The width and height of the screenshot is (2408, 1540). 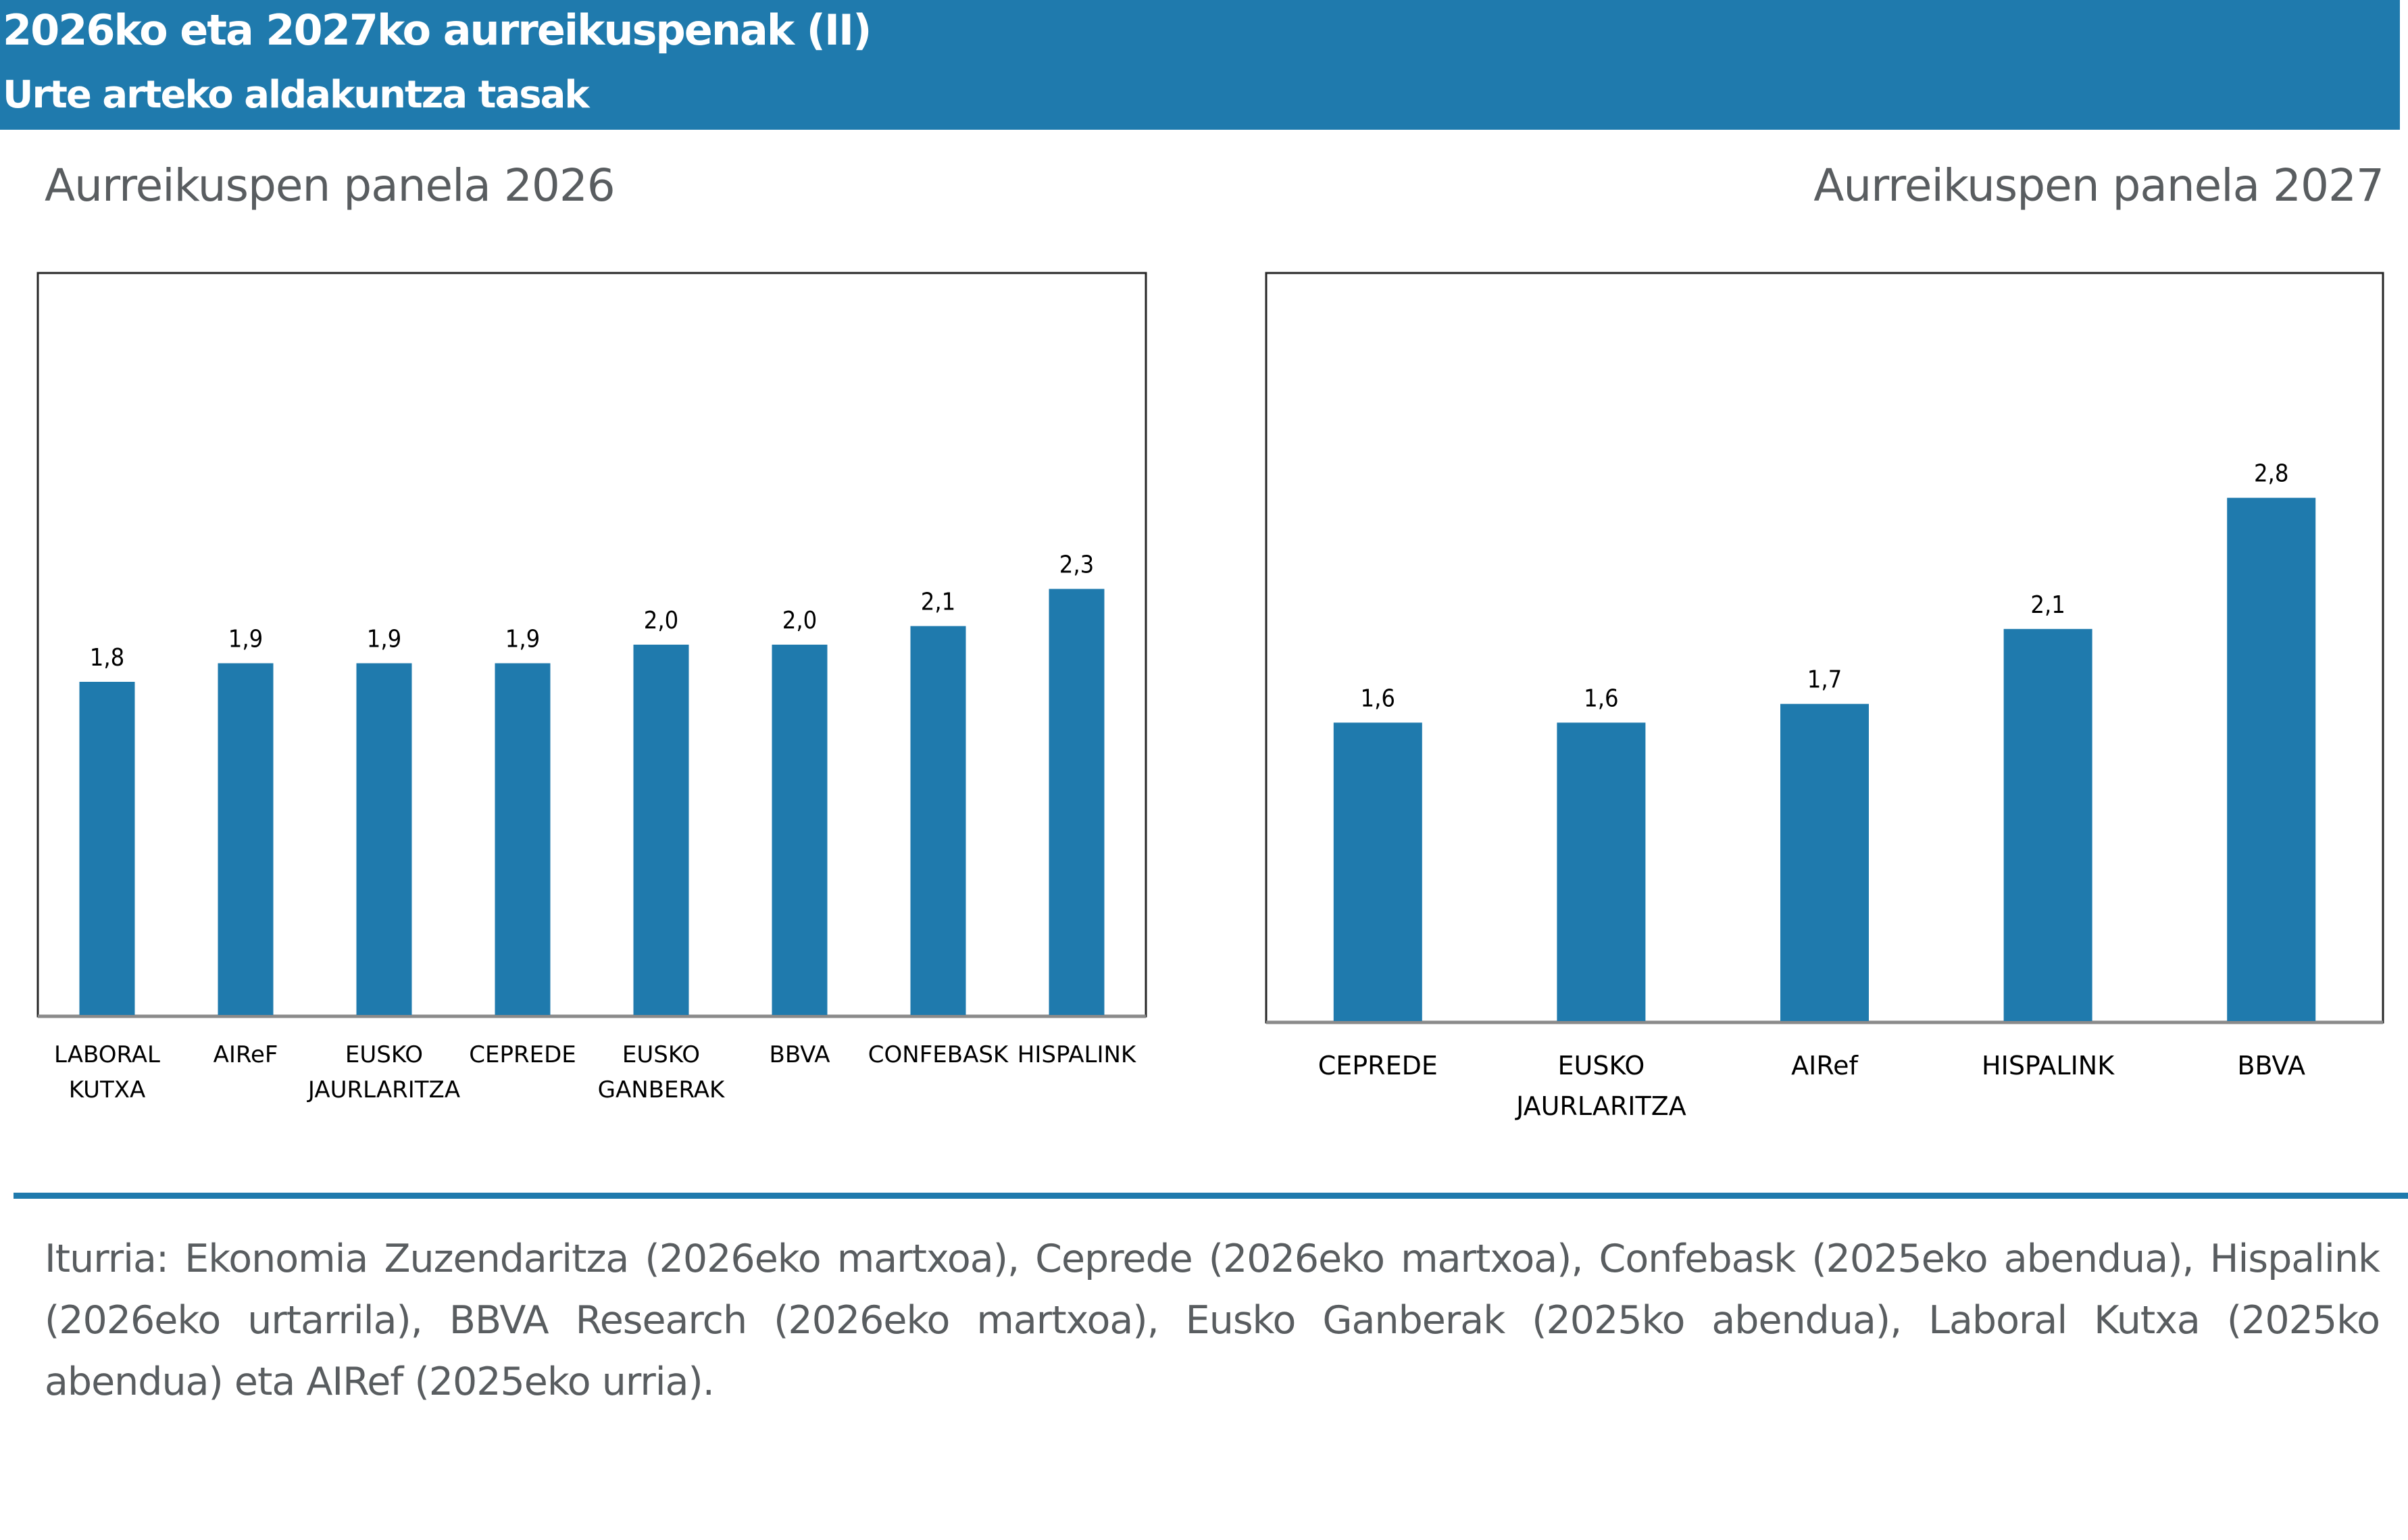 What do you see at coordinates (1077, 565) in the screenshot?
I see `data-label: 2,3` at bounding box center [1077, 565].